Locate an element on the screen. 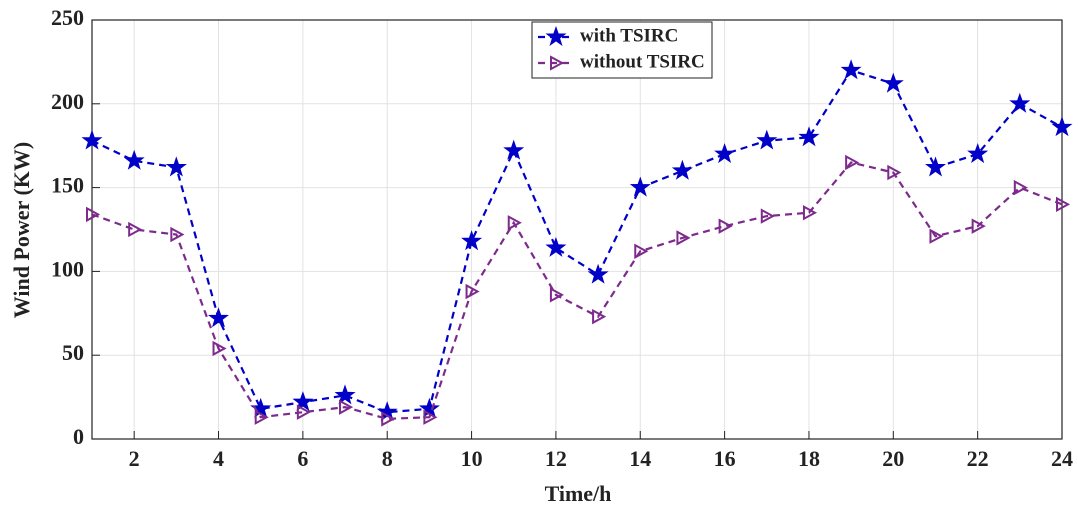 The image size is (1078, 512). x-tick-label: 8 is located at coordinates (387, 458).